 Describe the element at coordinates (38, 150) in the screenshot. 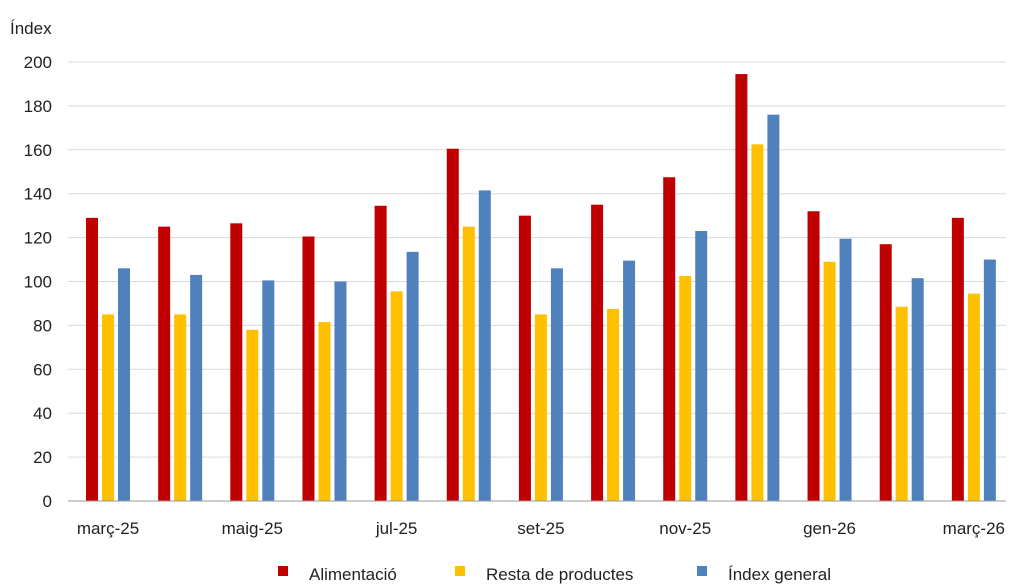

I see `y-tick-label: 160` at that location.